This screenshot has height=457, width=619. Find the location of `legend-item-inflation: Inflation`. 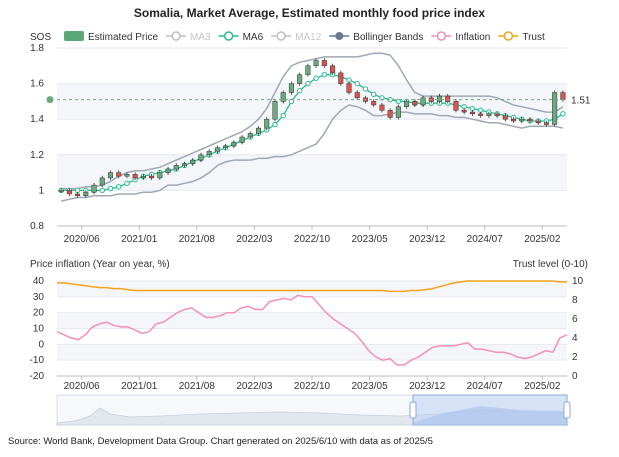

legend-item-inflation: Inflation is located at coordinates (460, 37).